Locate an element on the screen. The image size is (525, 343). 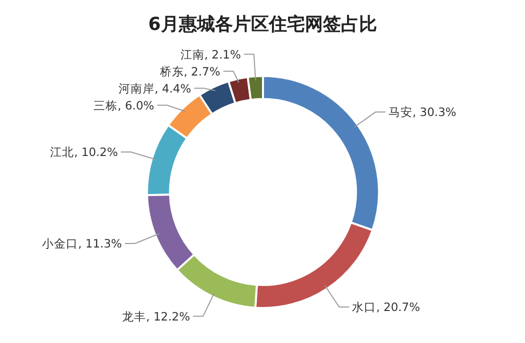
category-label: 河南岸 is located at coordinates (136, 88).